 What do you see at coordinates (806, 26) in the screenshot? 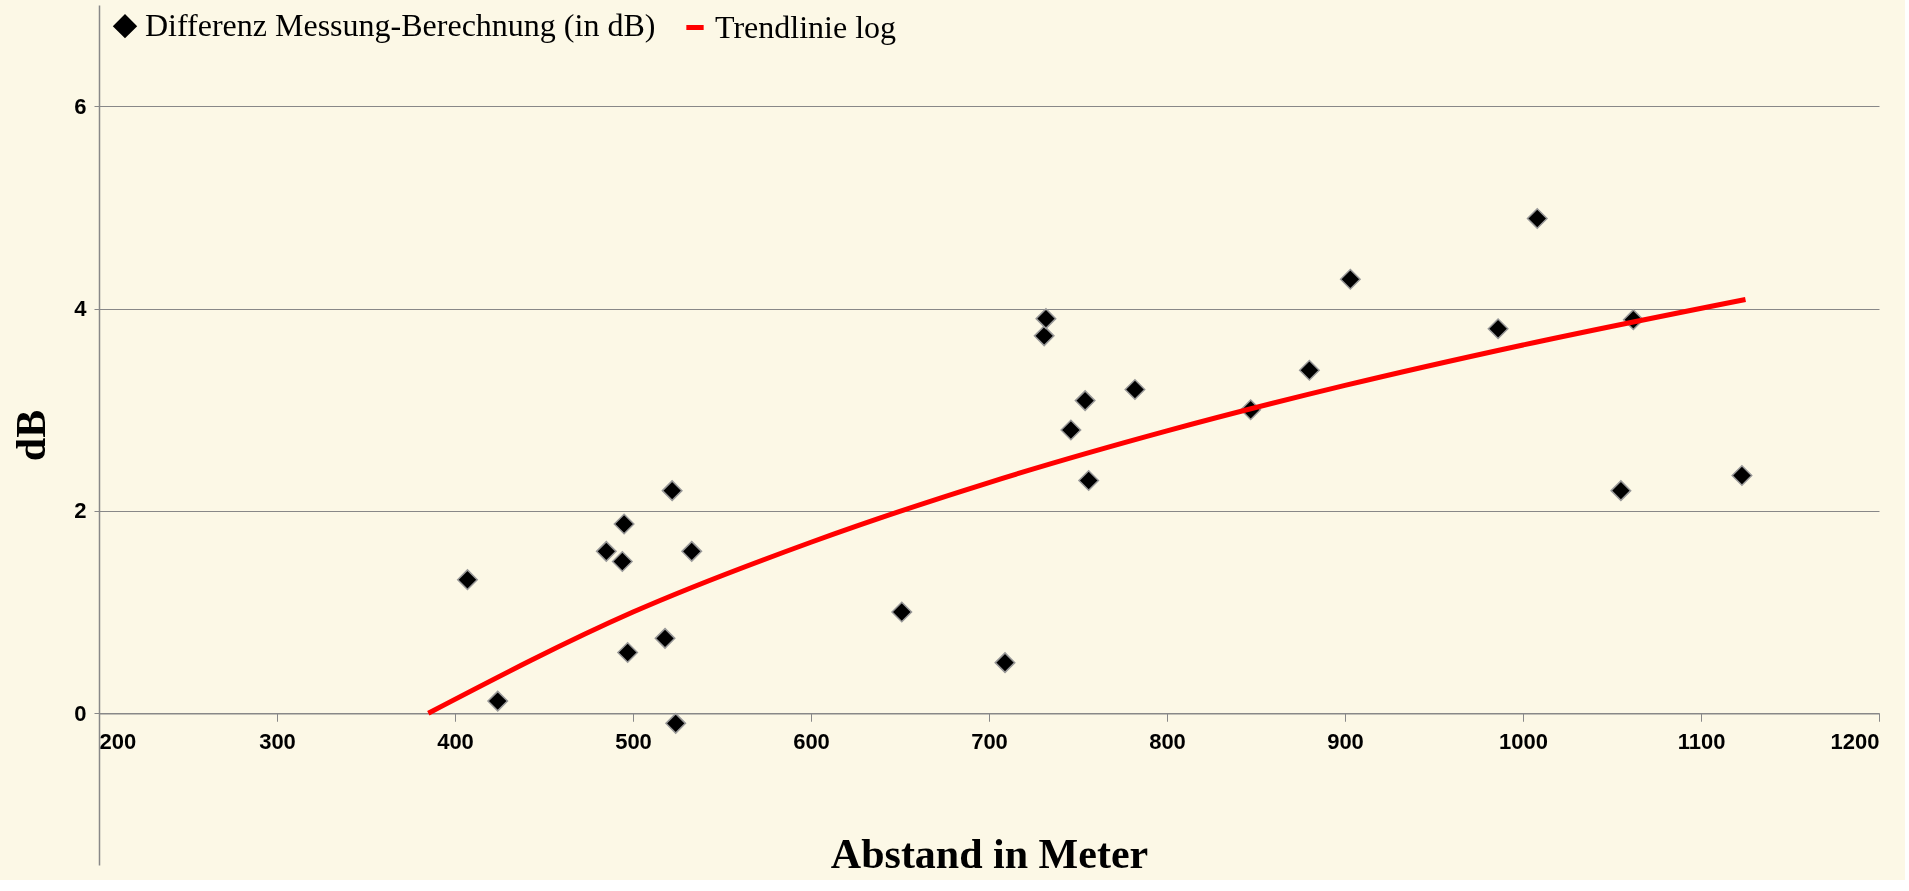
I see `legend-label: Trendlinie log` at bounding box center [806, 26].